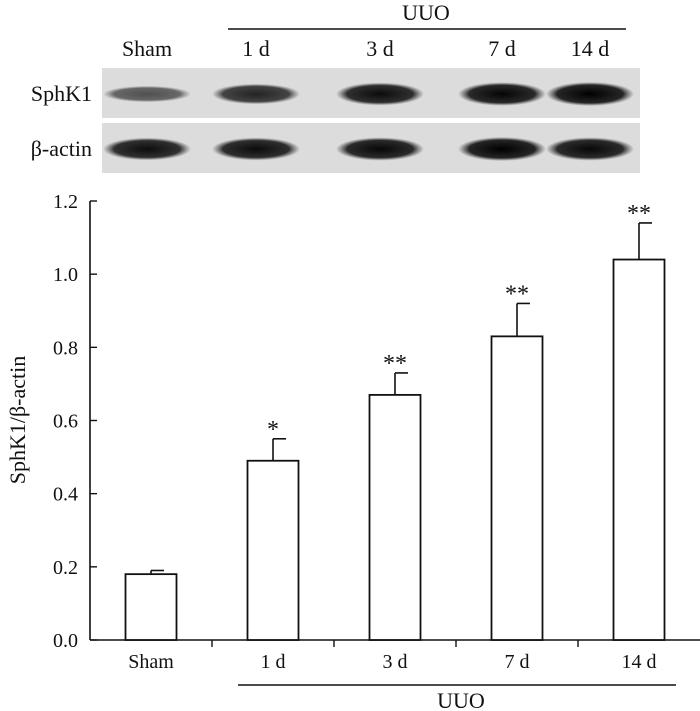 Image resolution: width=700 pixels, height=711 pixels. What do you see at coordinates (256, 48) in the screenshot?
I see `blot-lane-label: 1 d` at bounding box center [256, 48].